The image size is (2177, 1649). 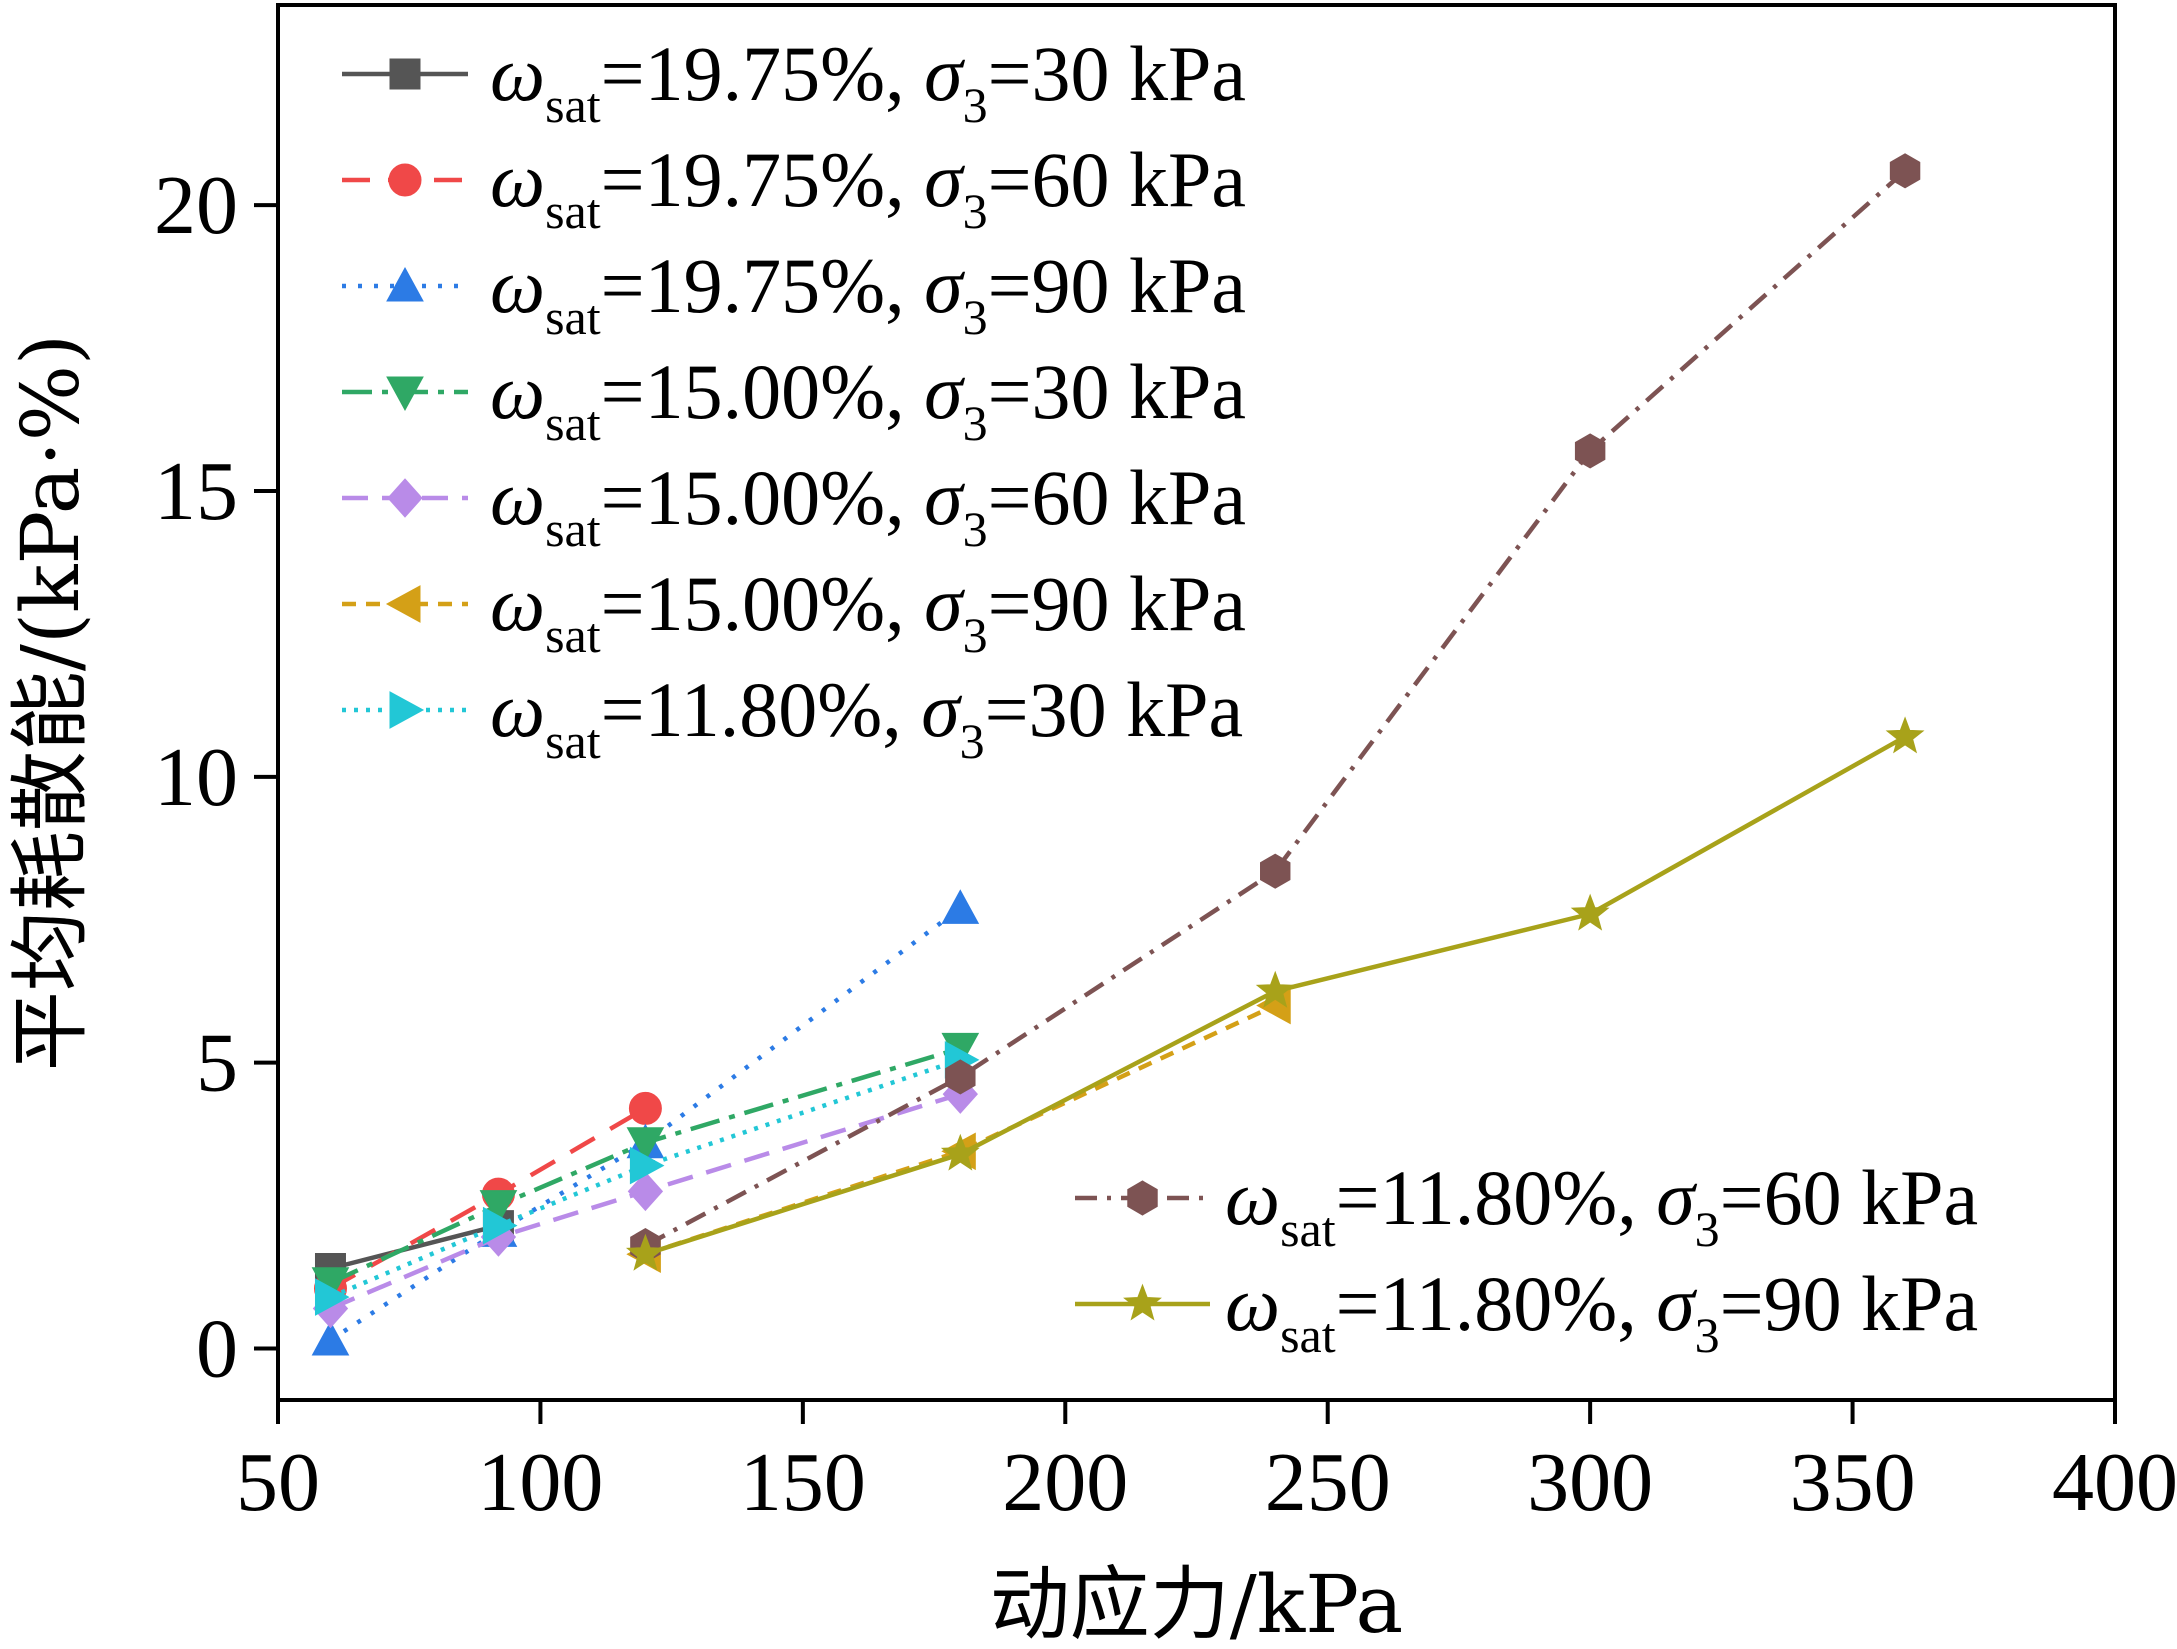 What do you see at coordinates (196, 205) in the screenshot?
I see `y-tick-label: 20` at bounding box center [196, 205].